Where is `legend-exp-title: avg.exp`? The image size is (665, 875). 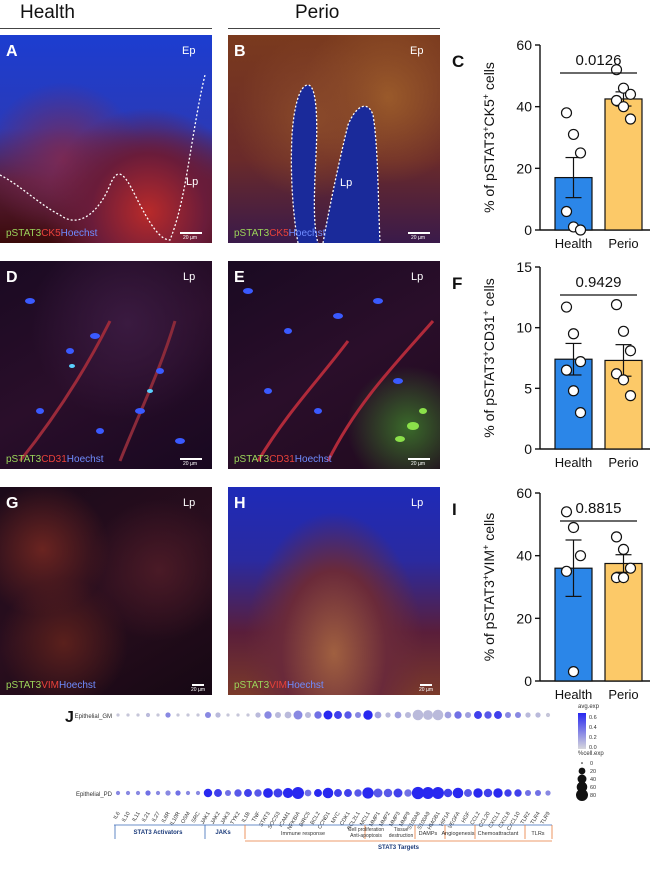 legend-exp-title: avg.exp is located at coordinates (589, 707).